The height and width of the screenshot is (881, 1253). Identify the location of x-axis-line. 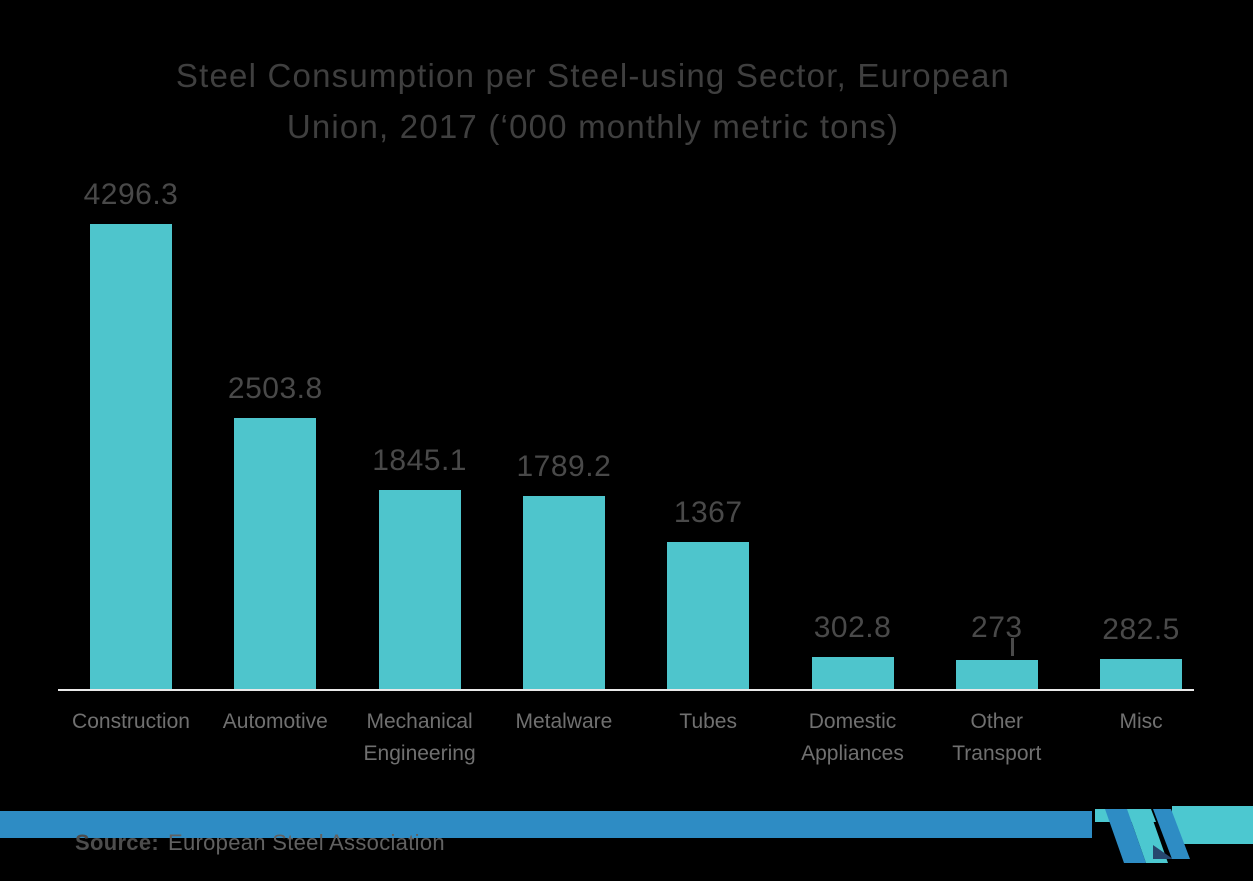
(626, 690).